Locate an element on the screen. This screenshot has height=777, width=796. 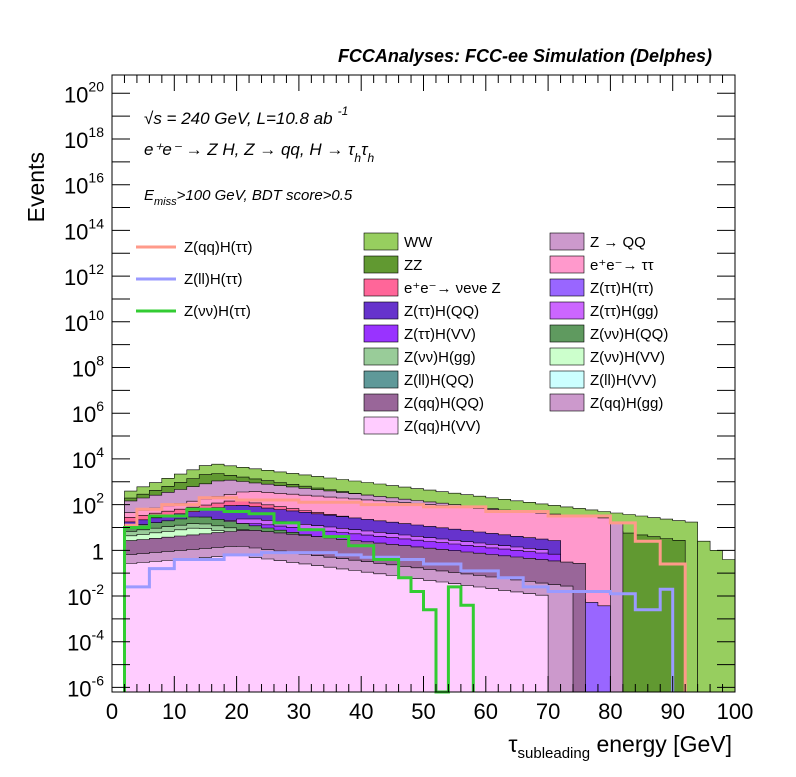
y-tick-label-10: 10¹⁴ is located at coordinates (84, 229).